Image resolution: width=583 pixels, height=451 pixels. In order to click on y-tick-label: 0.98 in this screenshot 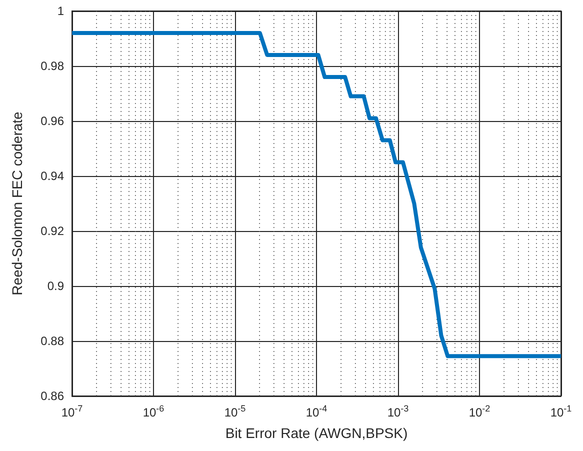, I will do `click(52, 66)`.